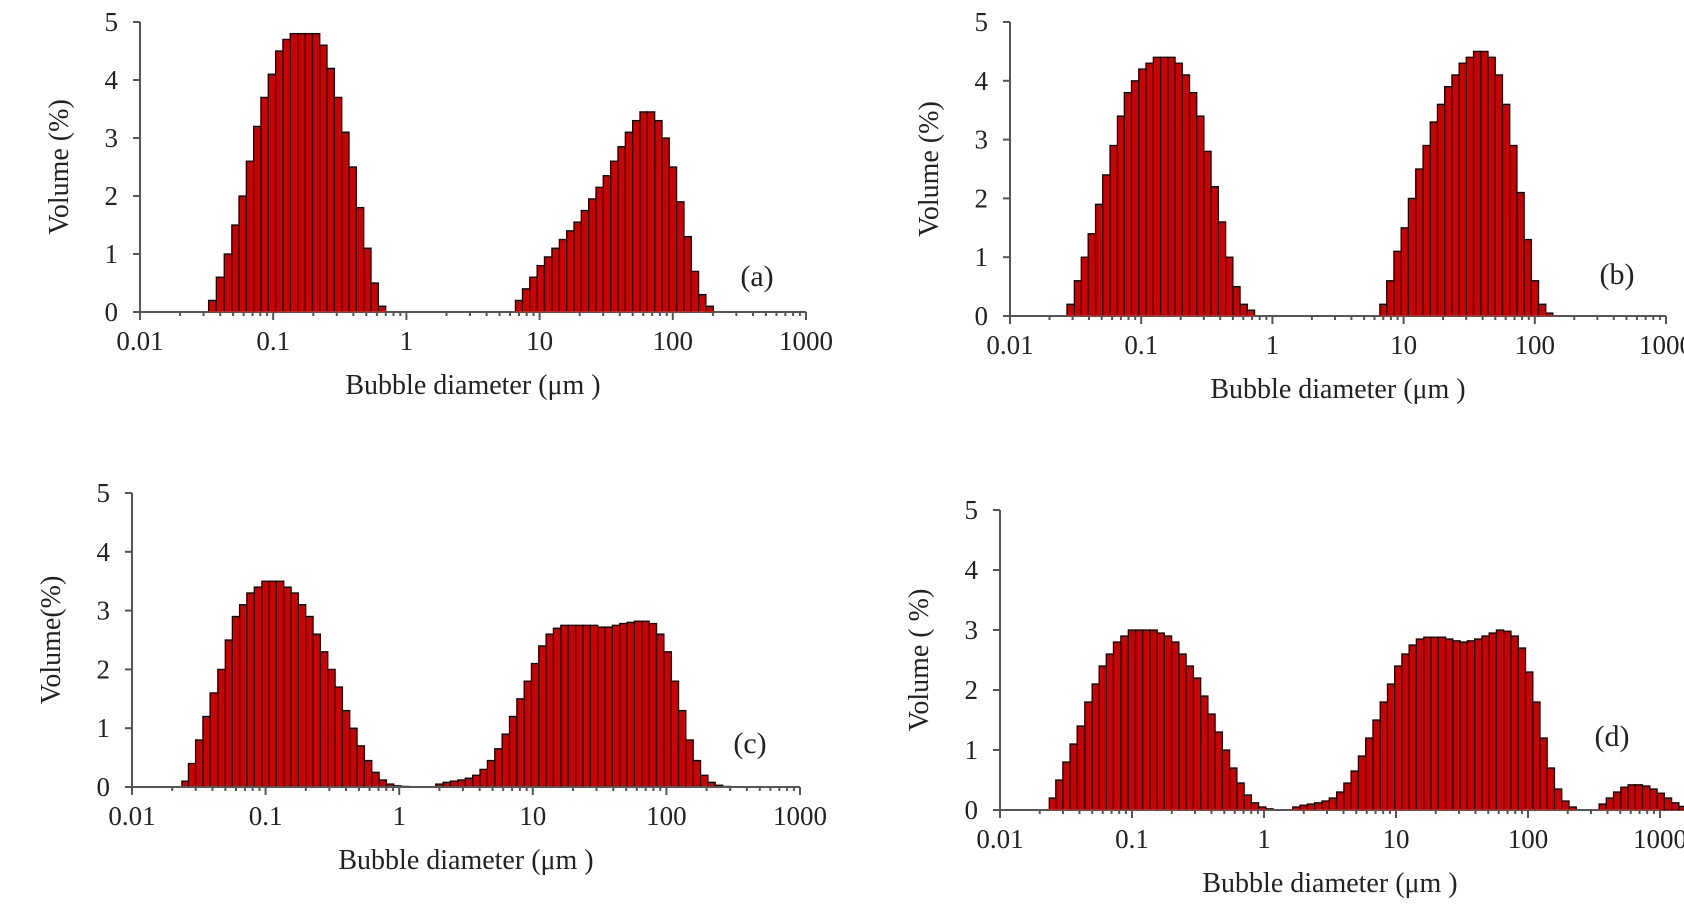  I want to click on panel-label: (c), so click(749, 743).